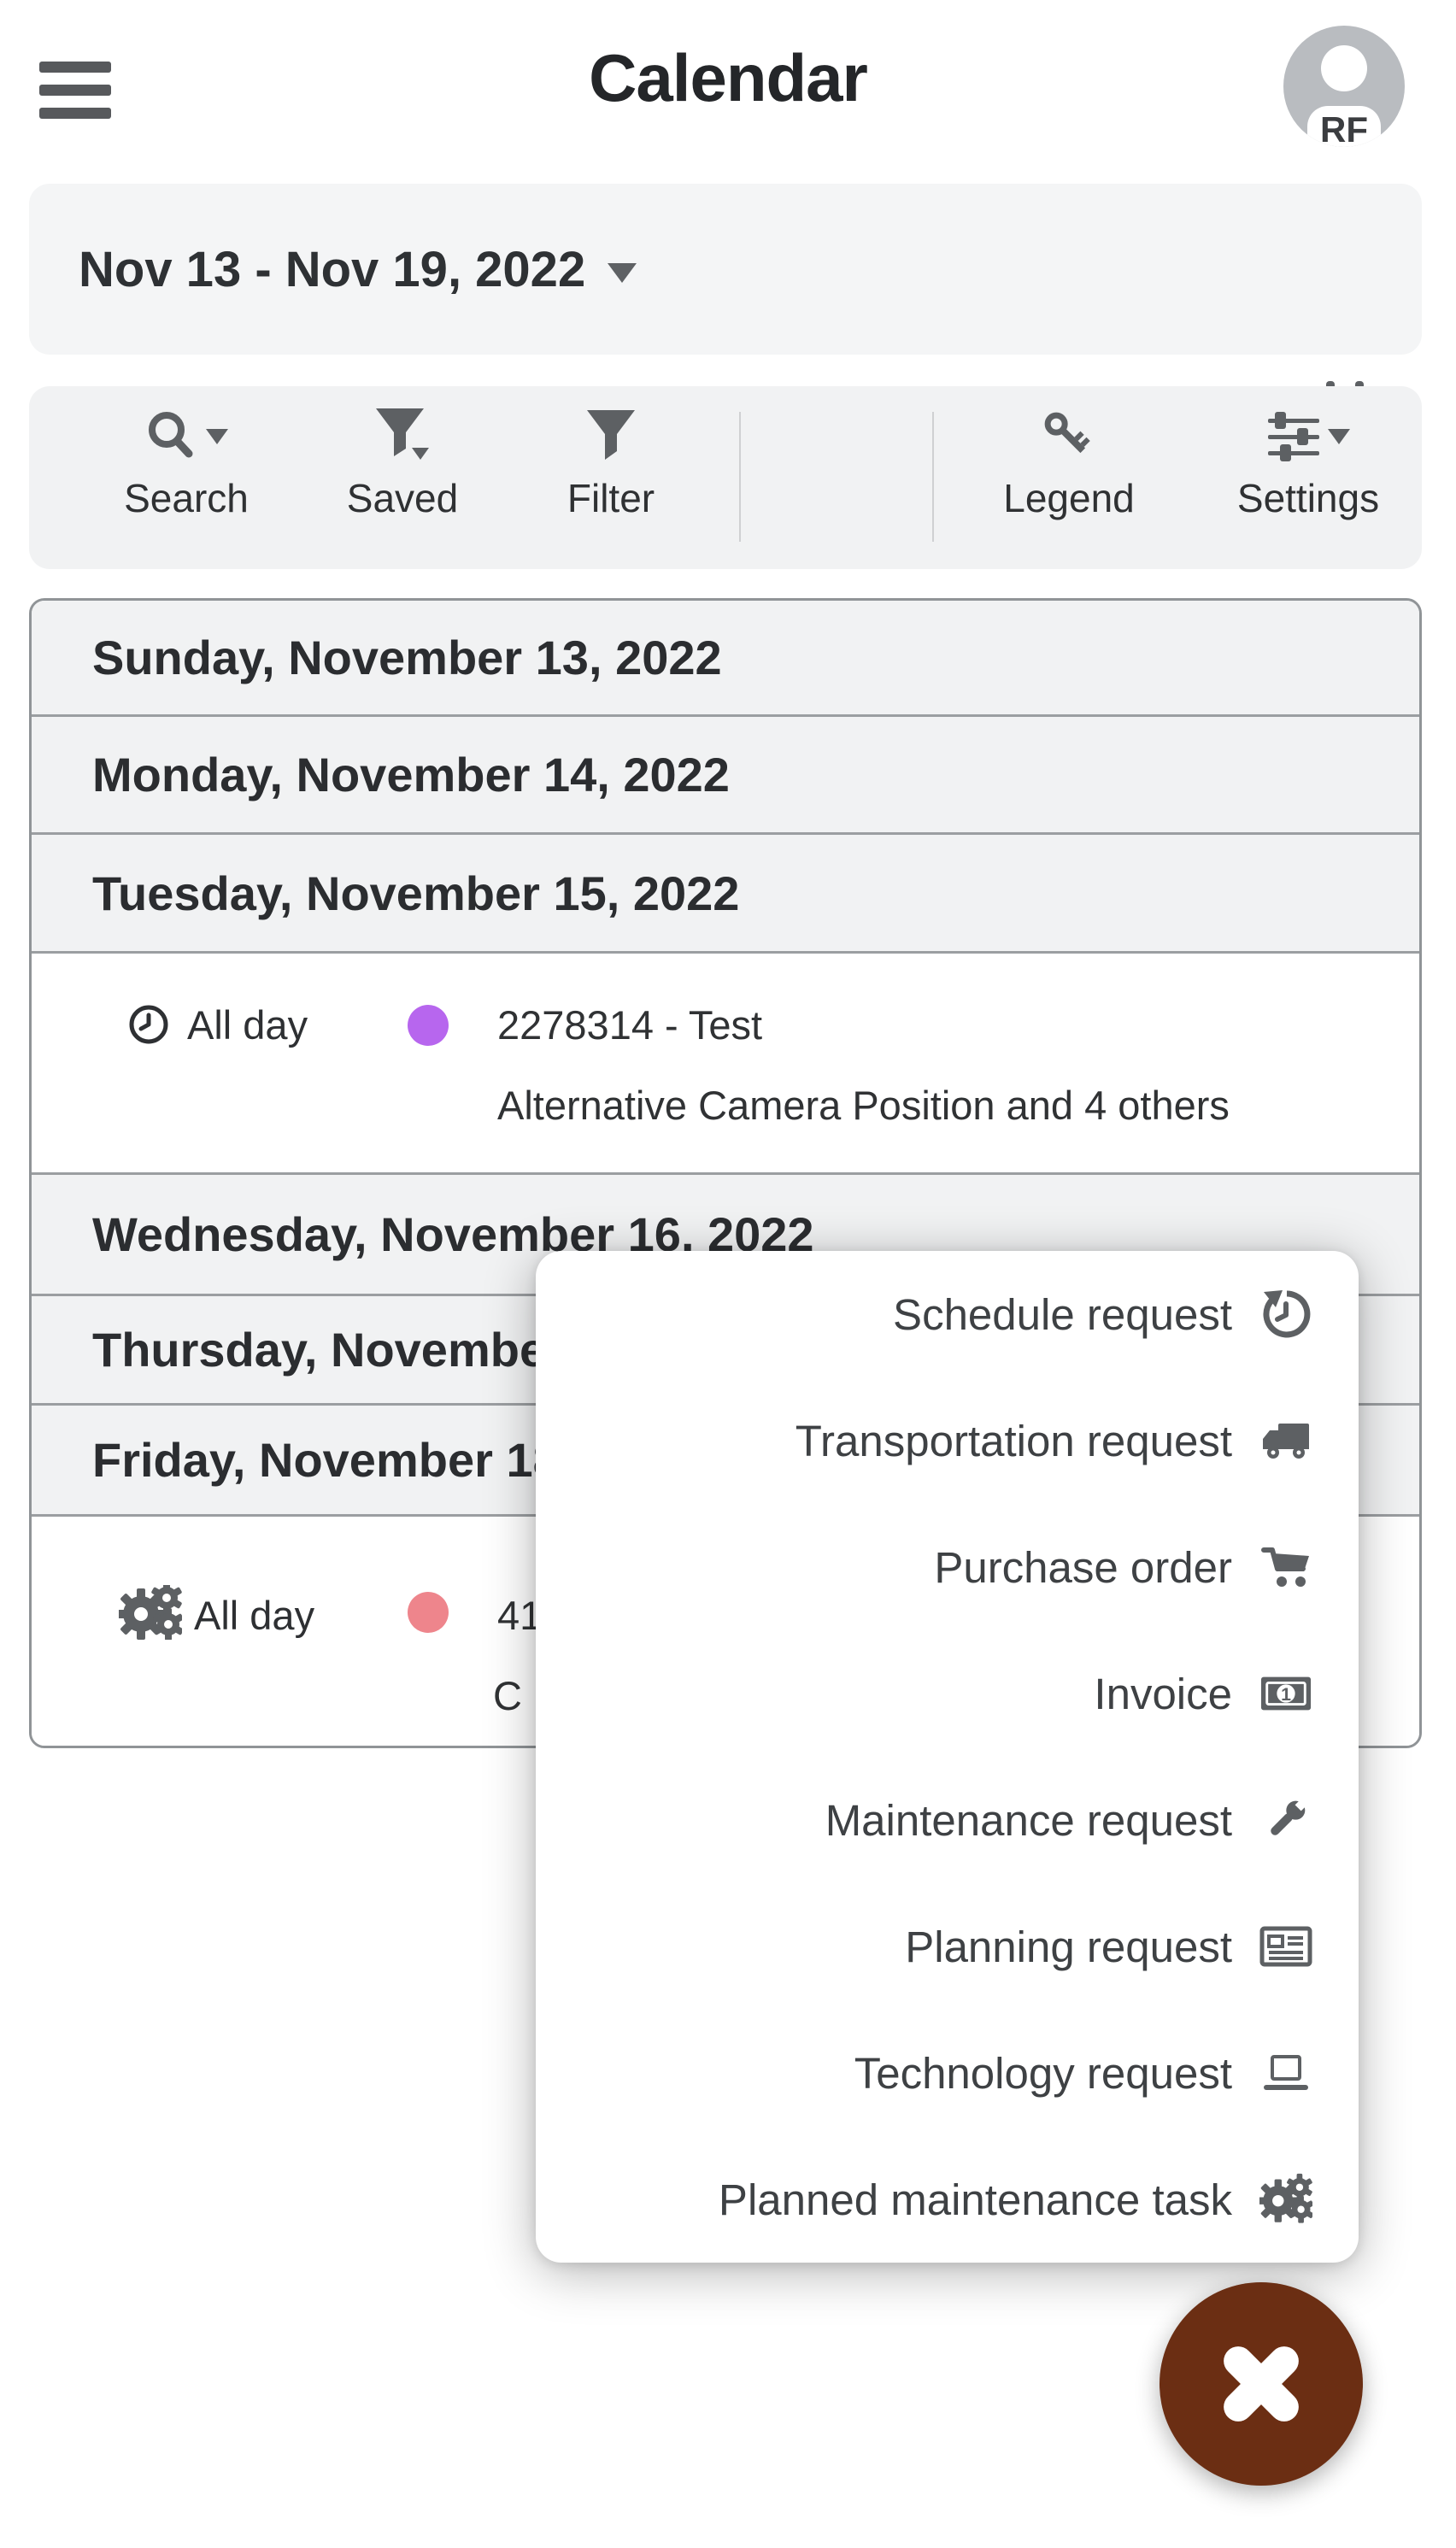 This screenshot has height=2548, width=1456. I want to click on menu-item-maintenance-request: Maintenance request, so click(947, 1820).